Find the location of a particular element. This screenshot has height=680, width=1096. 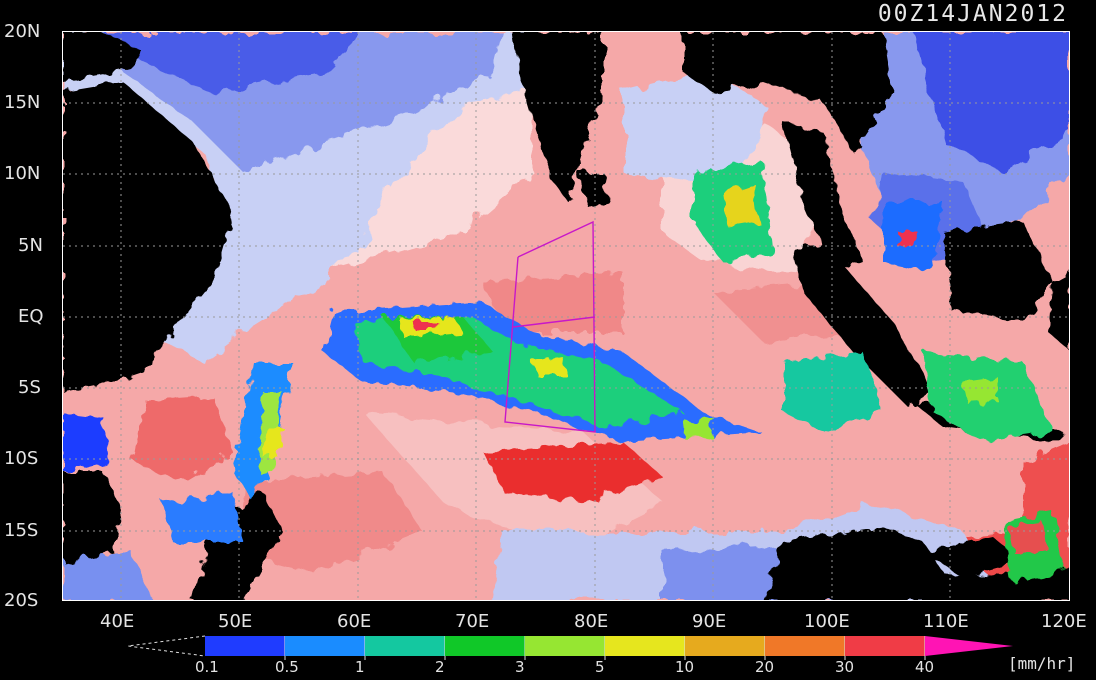

lat-label-20s: 20S is located at coordinates (21, 600).